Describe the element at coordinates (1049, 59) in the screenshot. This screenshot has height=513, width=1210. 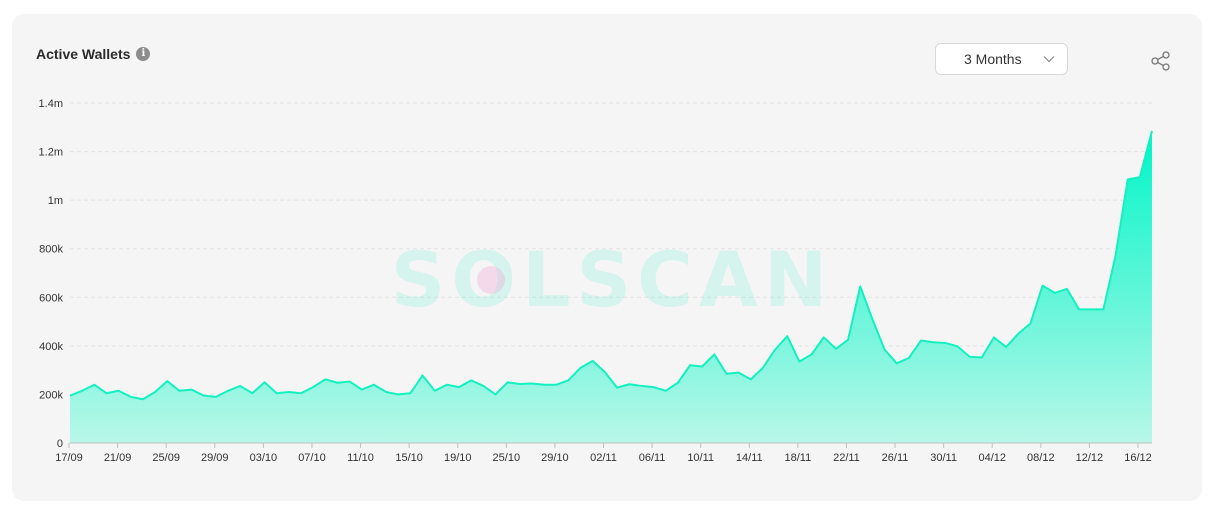
I see `chevron-down-icon` at that location.